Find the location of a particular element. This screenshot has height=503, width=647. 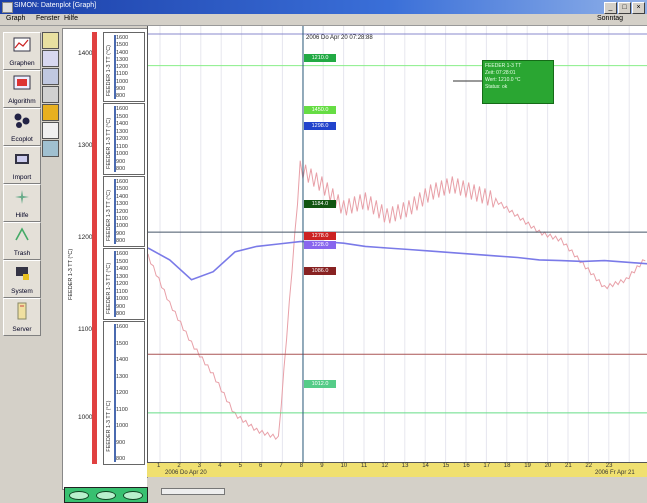

ecoplot-icon is located at coordinates (22, 120).